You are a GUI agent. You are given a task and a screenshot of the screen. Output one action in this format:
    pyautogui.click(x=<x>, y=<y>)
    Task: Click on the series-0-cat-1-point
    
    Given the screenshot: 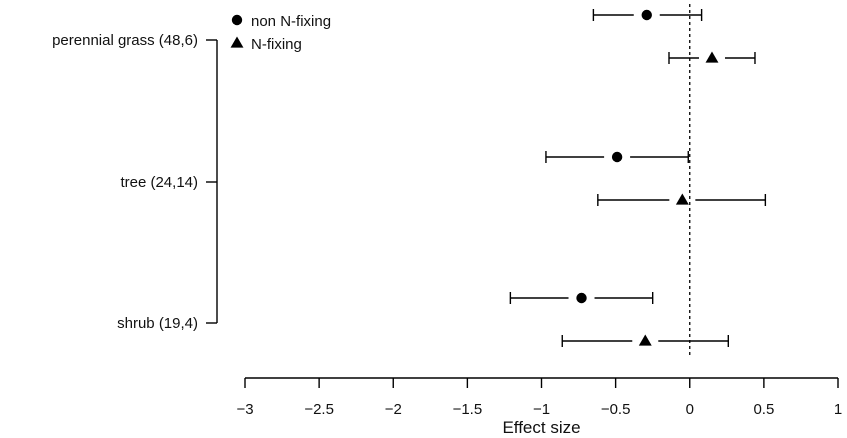 What is the action you would take?
    pyautogui.click(x=617, y=157)
    